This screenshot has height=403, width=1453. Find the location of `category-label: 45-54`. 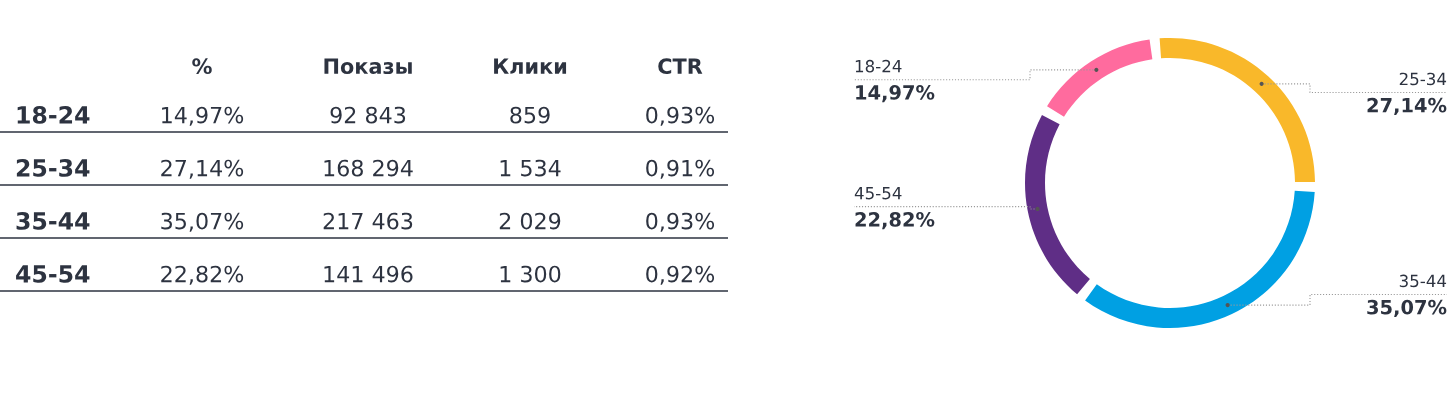

category-label: 45-54 is located at coordinates (53, 274).